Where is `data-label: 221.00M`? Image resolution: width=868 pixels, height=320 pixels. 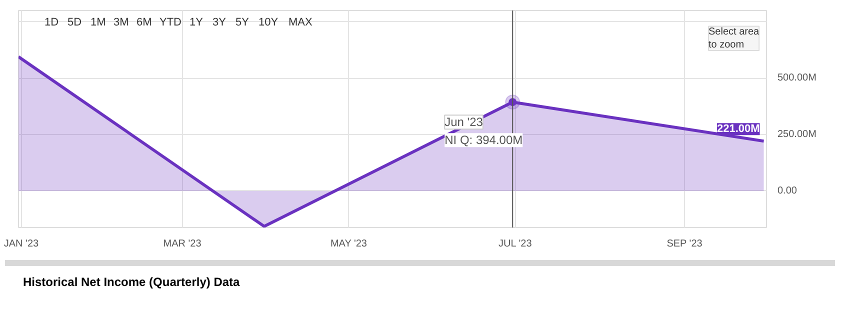 data-label: 221.00M is located at coordinates (738, 129).